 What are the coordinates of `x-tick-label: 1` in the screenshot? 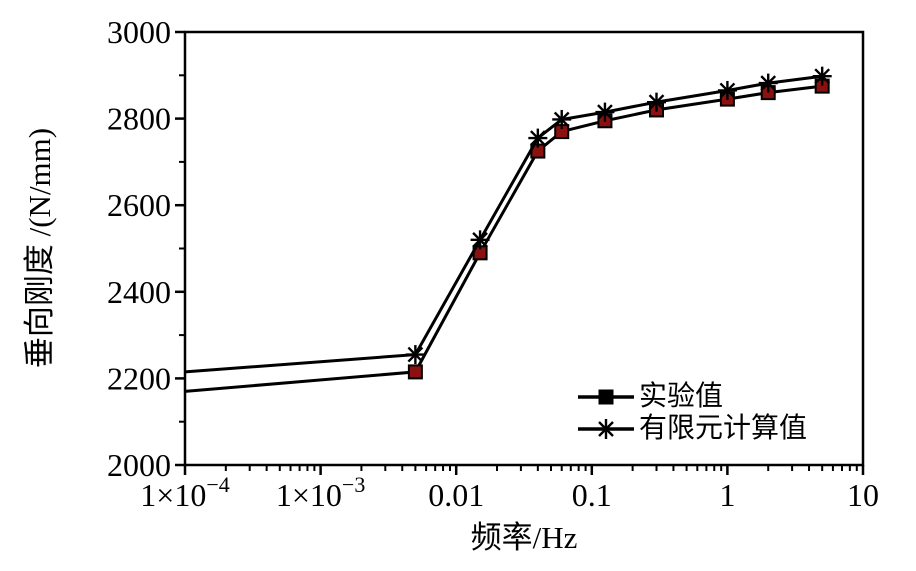 It's located at (727, 495).